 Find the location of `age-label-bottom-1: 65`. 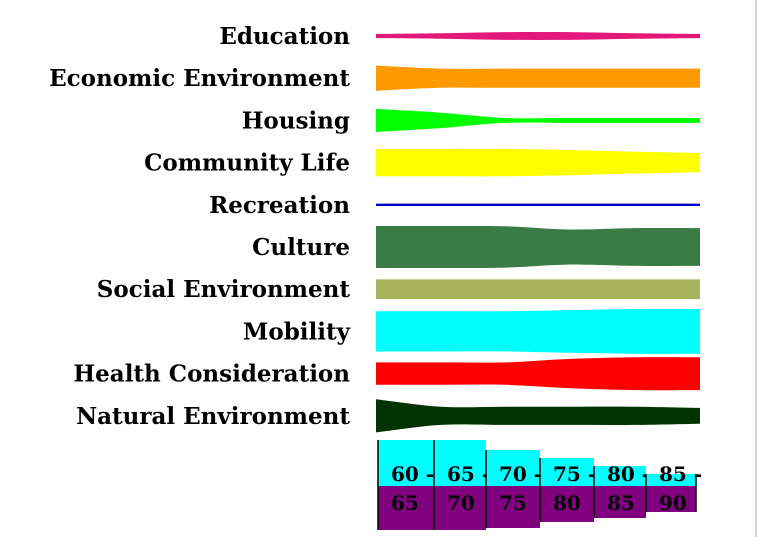

age-label-bottom-1: 65 is located at coordinates (405, 503).